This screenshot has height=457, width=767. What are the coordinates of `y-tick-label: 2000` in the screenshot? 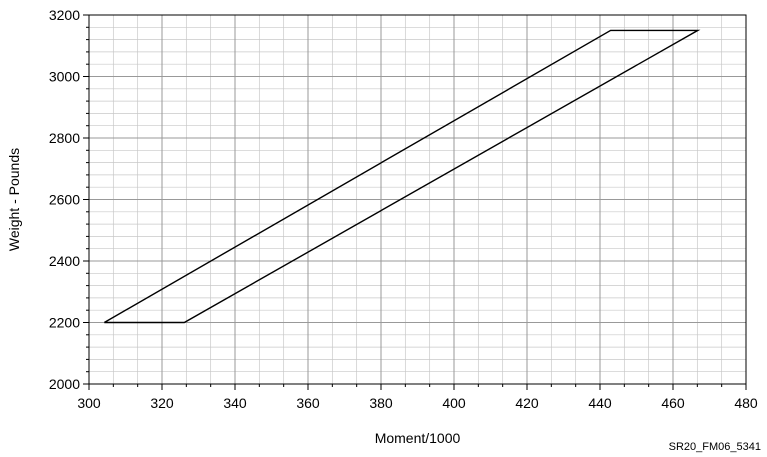 It's located at (64, 384).